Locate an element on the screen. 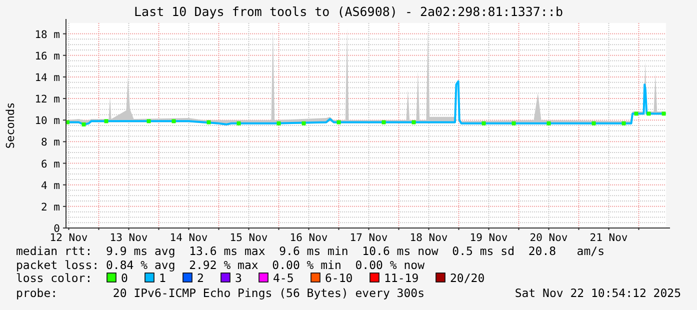  x-tick-label: 13 Nov is located at coordinates (129, 238).